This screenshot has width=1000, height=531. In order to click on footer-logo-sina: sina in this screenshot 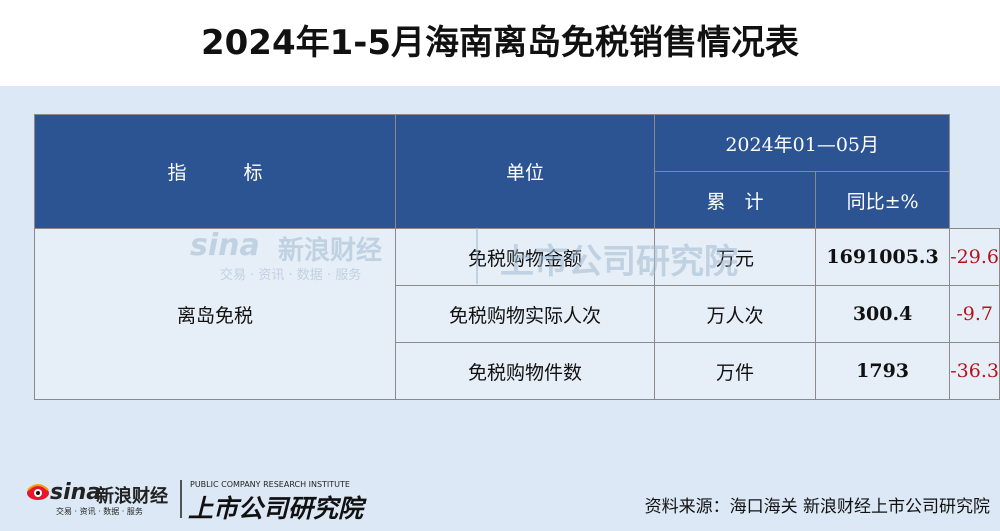, I will do `click(76, 492)`.